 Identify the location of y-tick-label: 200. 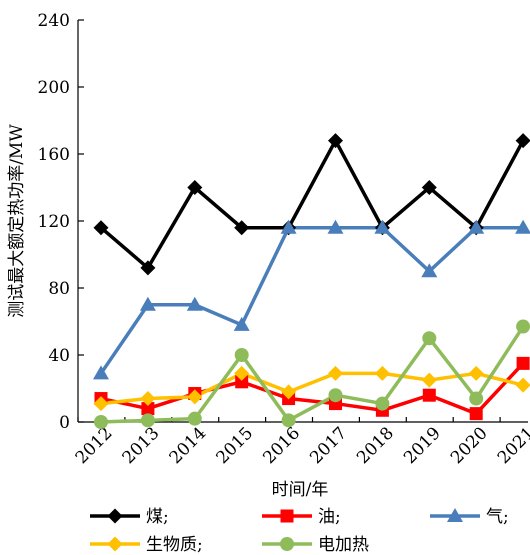
(54, 88).